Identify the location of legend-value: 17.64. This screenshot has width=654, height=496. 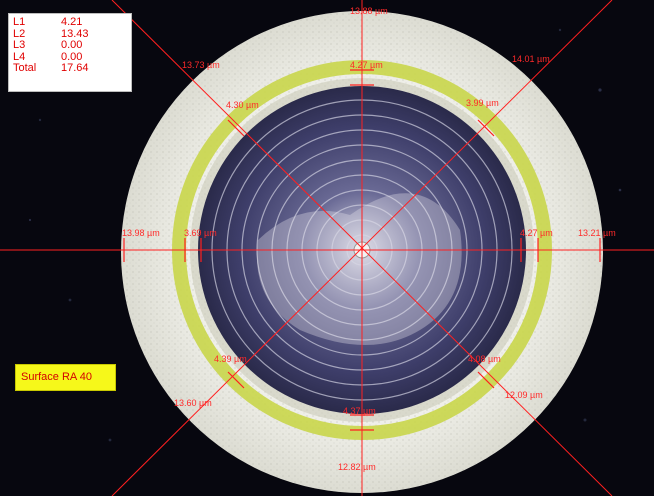
(75, 68).